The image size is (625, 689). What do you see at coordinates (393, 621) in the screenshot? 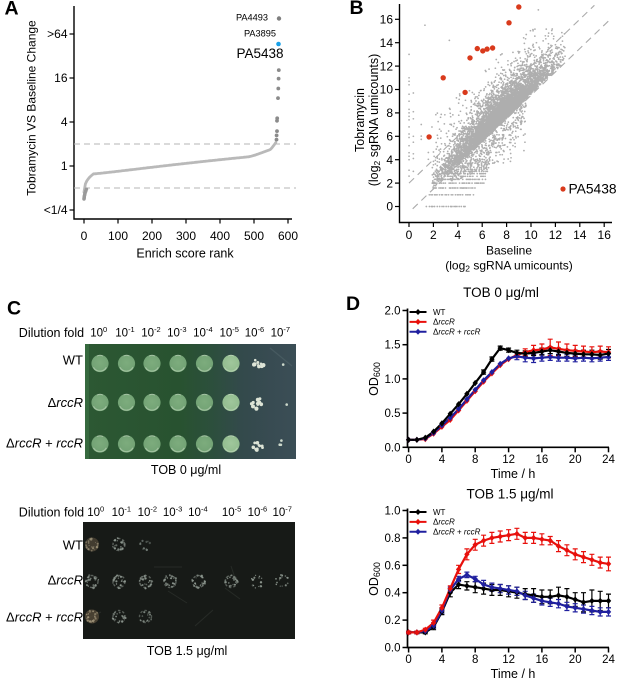
I see `svg-text: 0.2` at bounding box center [393, 621].